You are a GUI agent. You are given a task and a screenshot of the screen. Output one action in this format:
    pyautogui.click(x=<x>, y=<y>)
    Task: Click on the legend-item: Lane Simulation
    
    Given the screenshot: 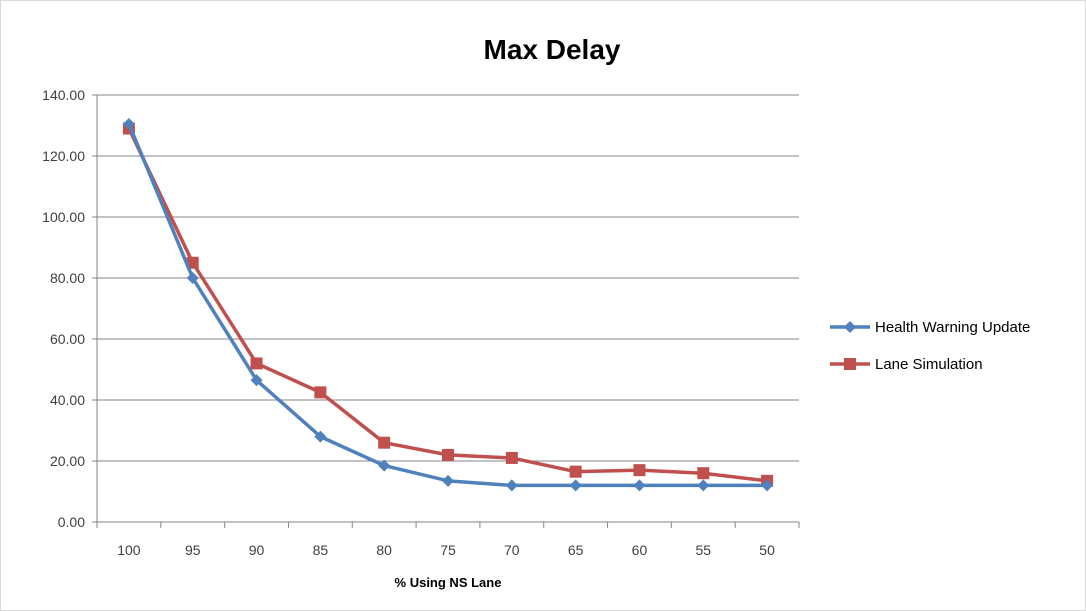 What is the action you would take?
    pyautogui.click(x=906, y=364)
    